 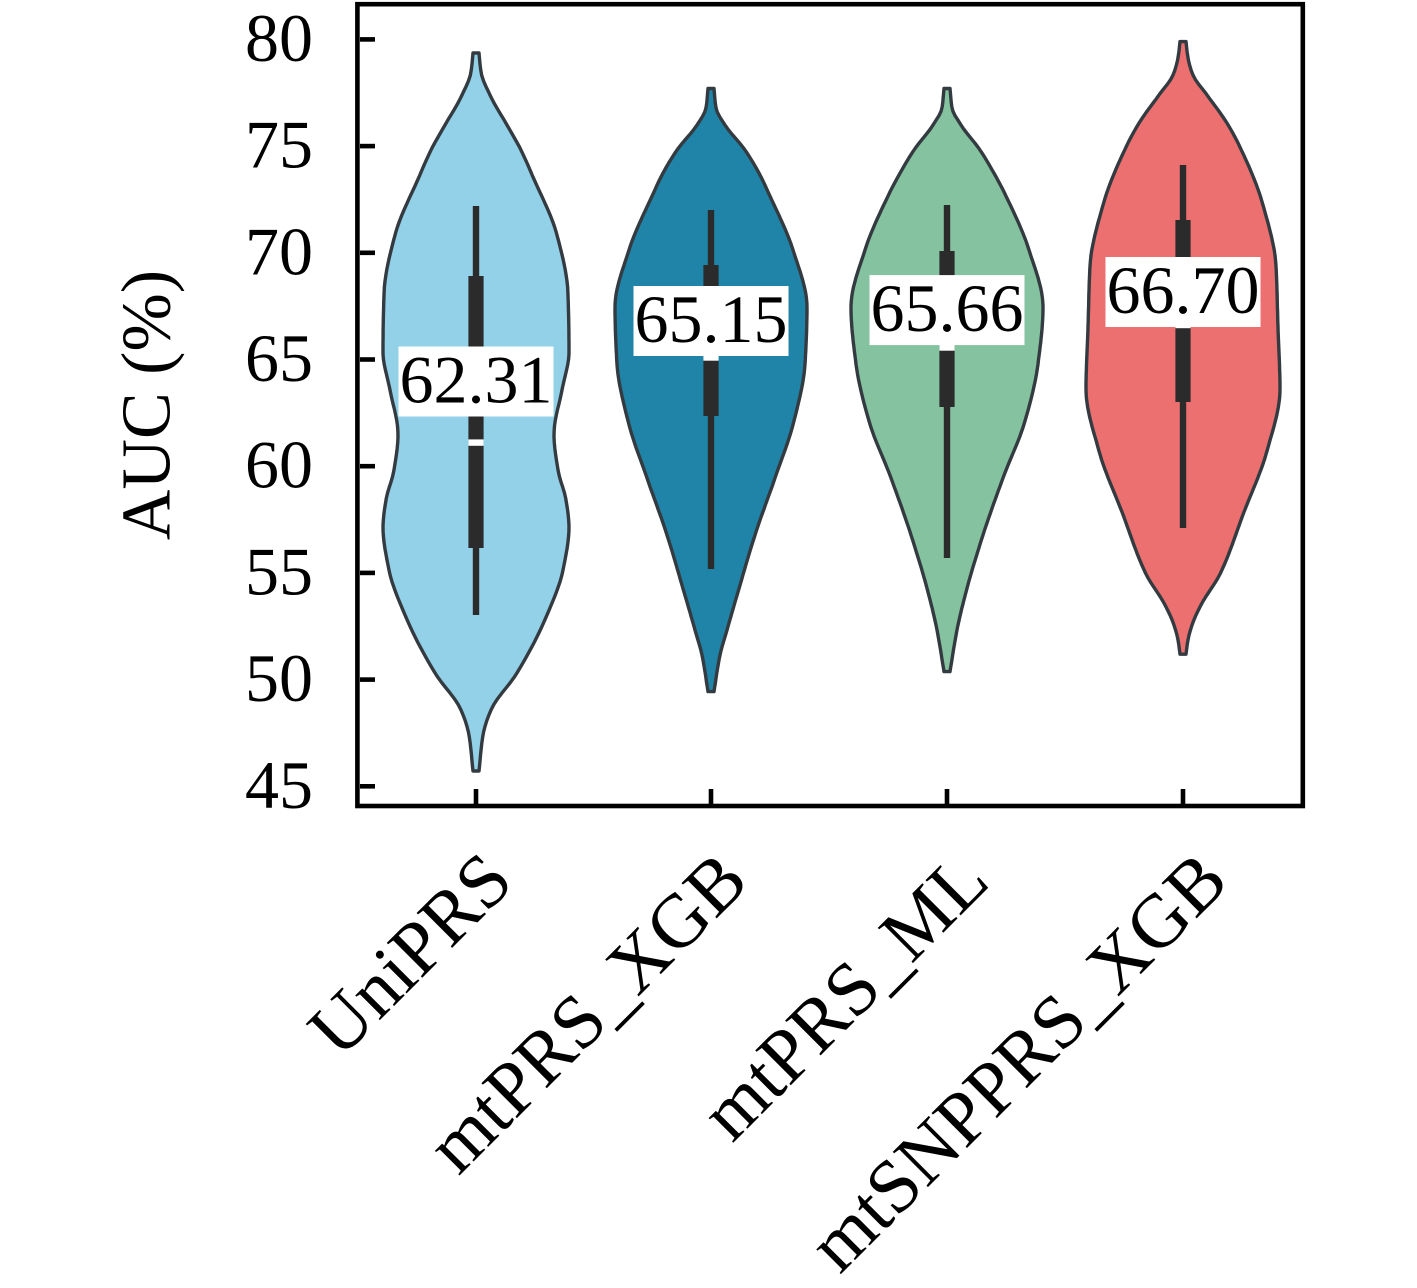 What do you see at coordinates (147, 405) in the screenshot?
I see `svg-text: AUC (%)` at bounding box center [147, 405].